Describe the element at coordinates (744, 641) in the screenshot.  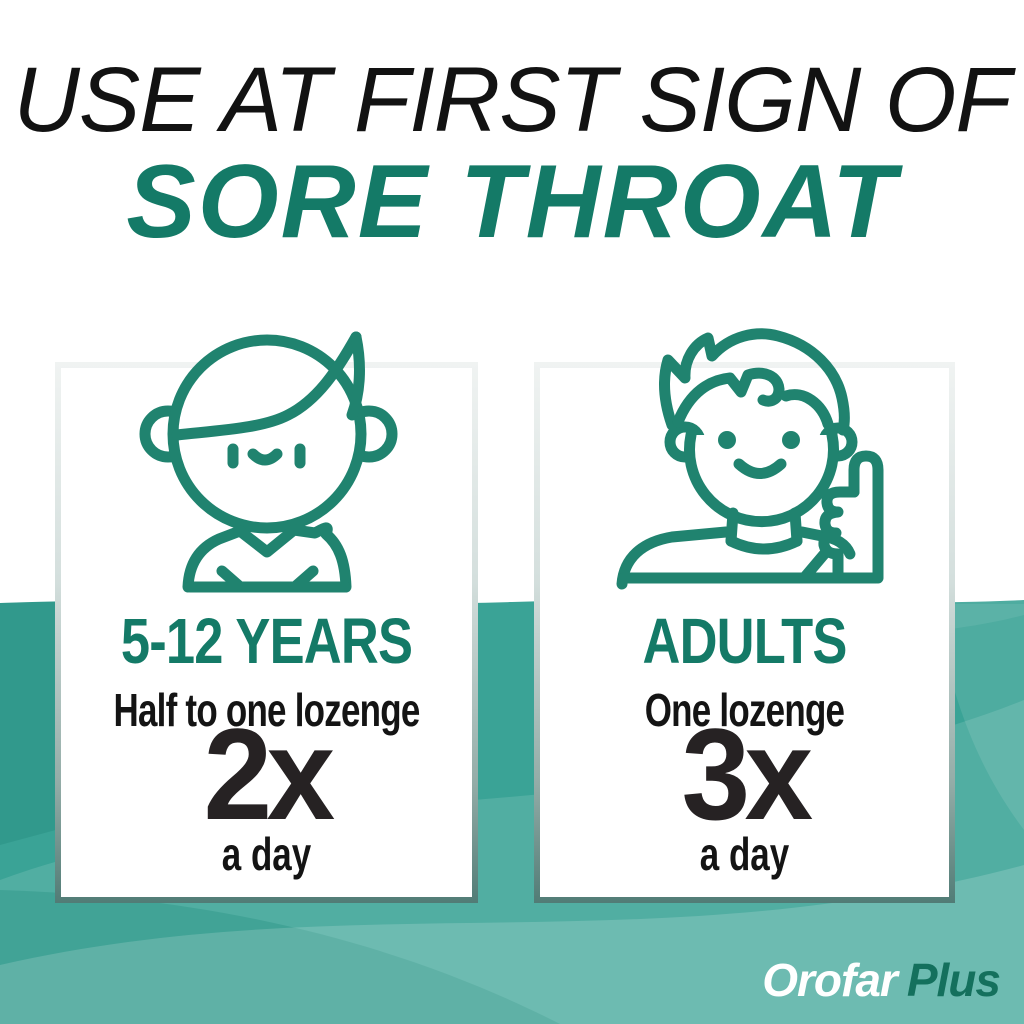
I see `age-group-label: ADULTS` at that location.